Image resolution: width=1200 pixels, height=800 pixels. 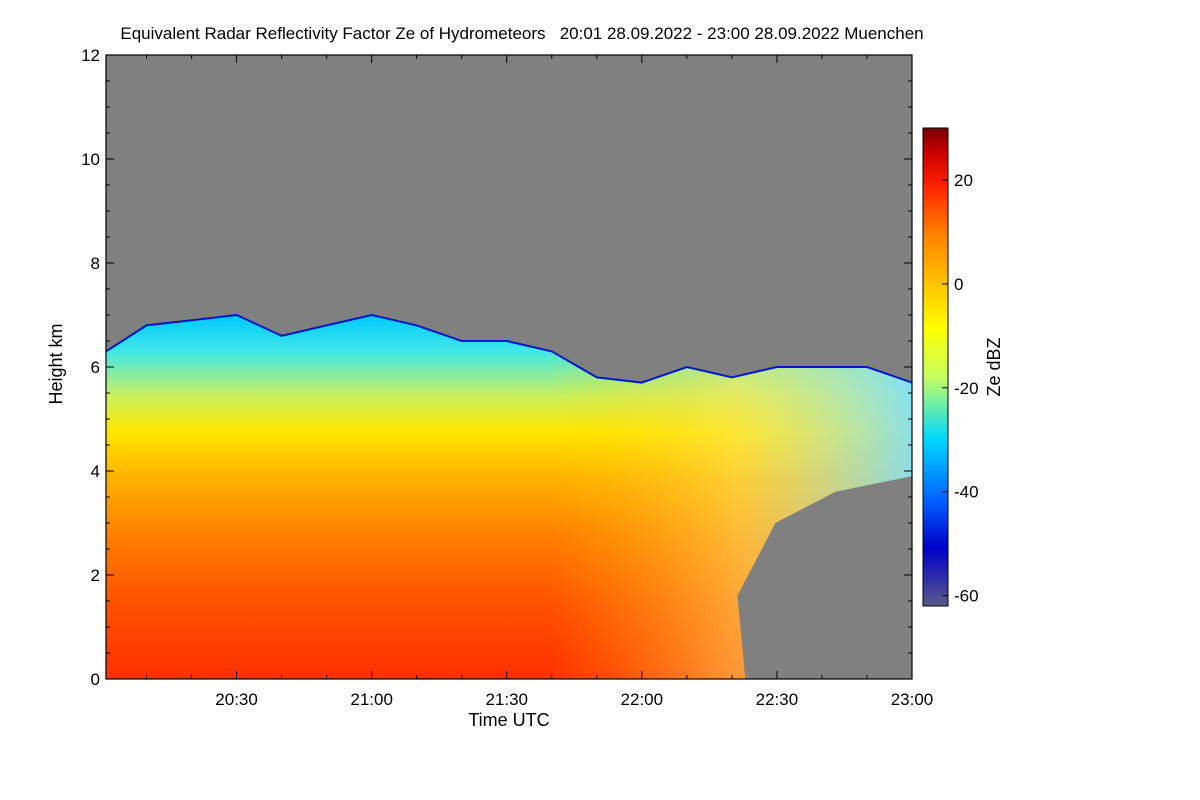 I want to click on y-tick-label: 6, so click(x=95, y=367).